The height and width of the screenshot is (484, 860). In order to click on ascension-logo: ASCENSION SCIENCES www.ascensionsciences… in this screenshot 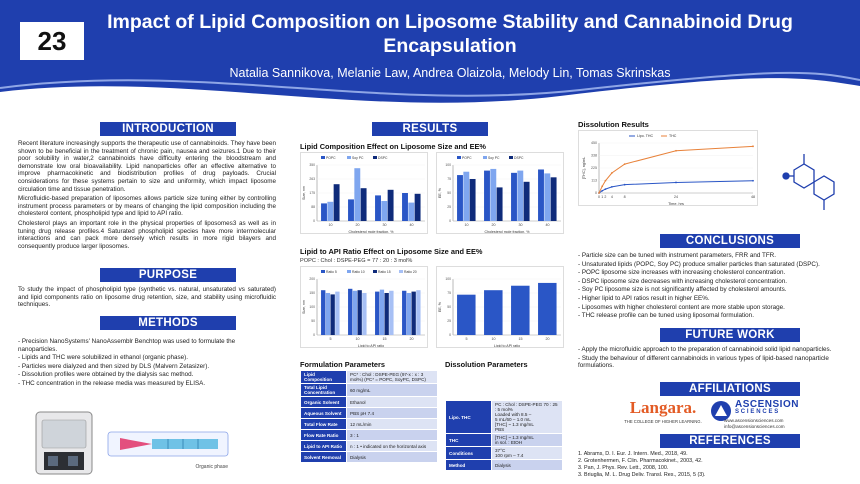, I will do `click(780, 414)`.